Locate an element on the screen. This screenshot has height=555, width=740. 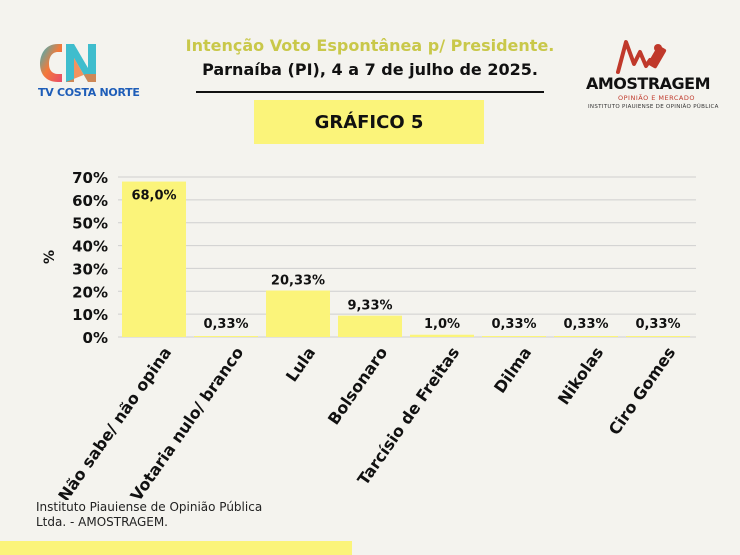
footer-accent-bar is located at coordinates (176, 548).